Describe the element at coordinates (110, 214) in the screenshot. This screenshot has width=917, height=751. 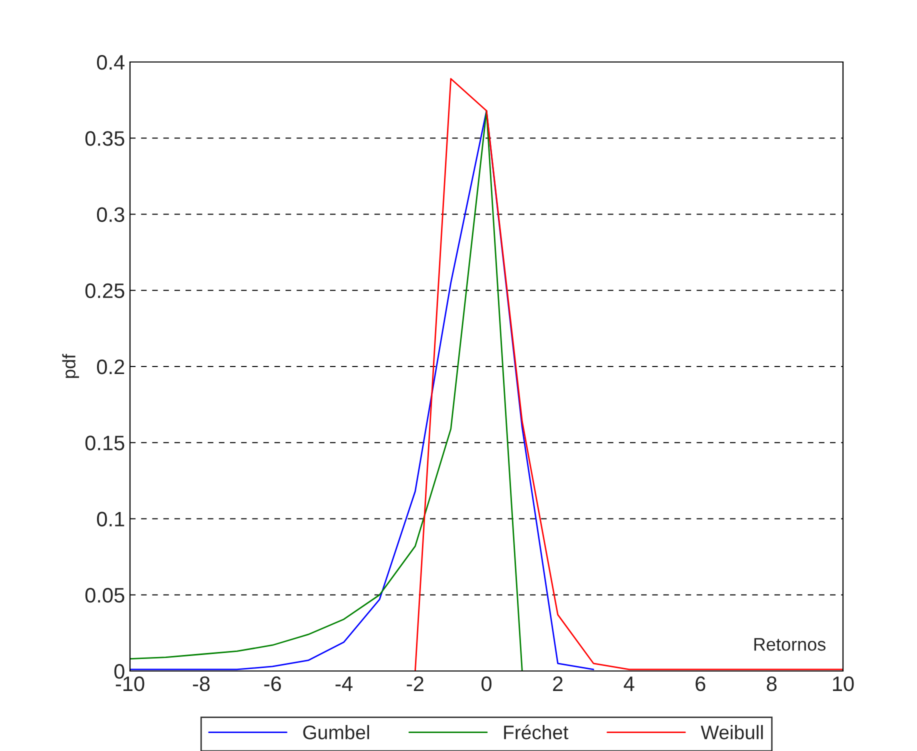
I see `y-tick-label: 0.3` at that location.